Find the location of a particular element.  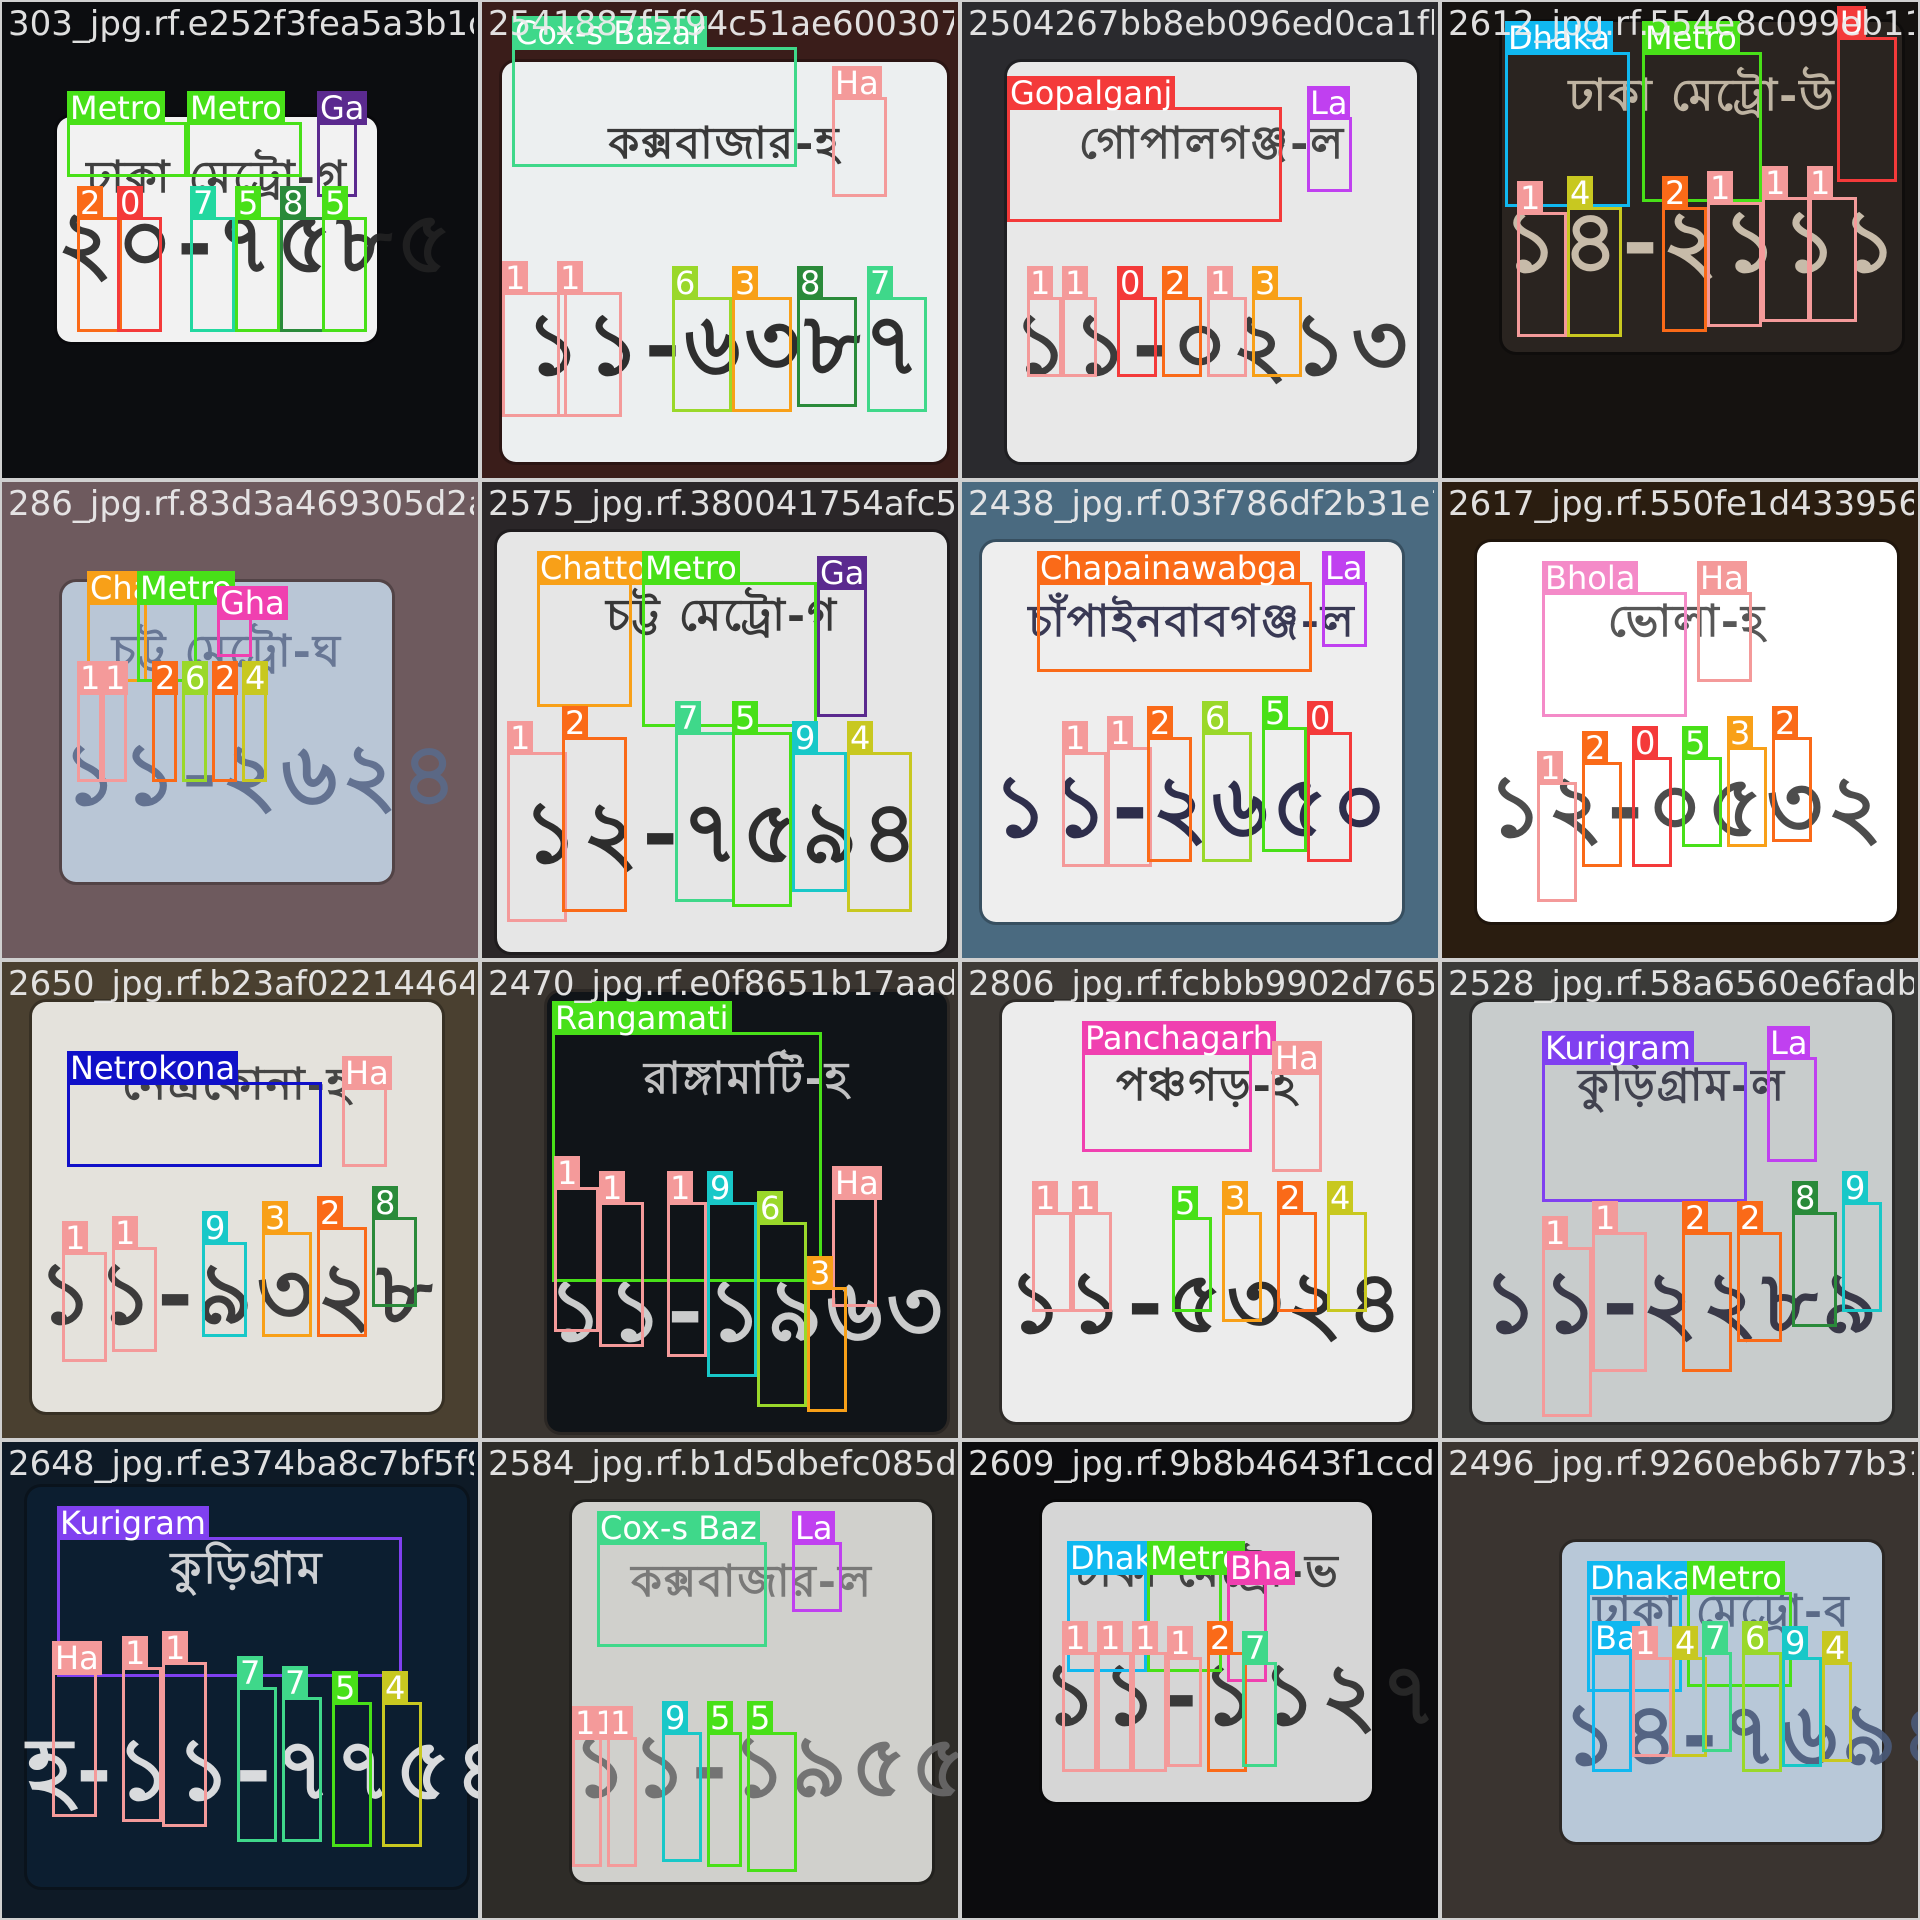

plate-number-text: হ-১১-৭৭৫৪ is located at coordinates (253, 1769).